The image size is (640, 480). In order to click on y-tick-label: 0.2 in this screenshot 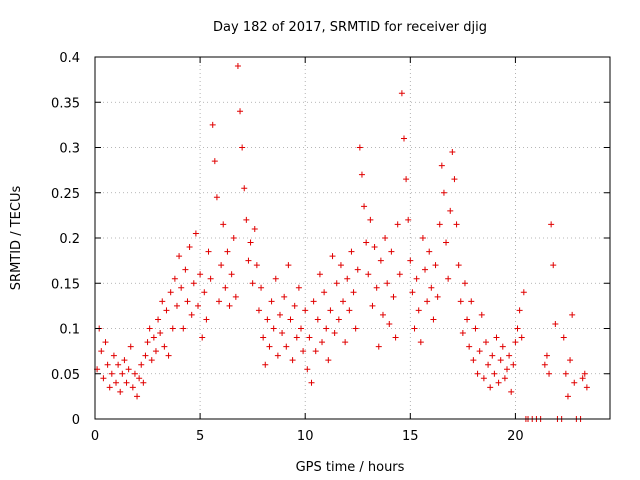, I will do `click(69, 239)`.